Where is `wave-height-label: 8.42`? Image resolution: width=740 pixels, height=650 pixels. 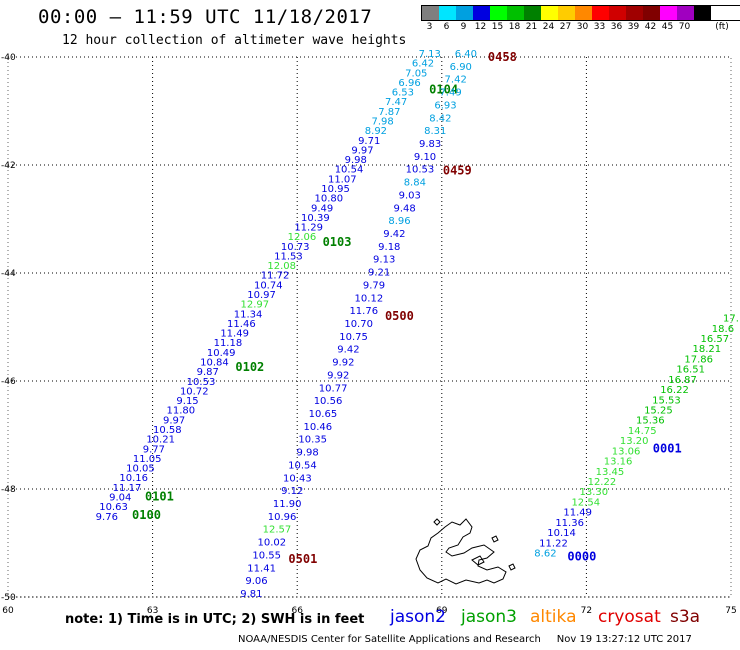
wave-height-label: 8.42 is located at coordinates (440, 118).